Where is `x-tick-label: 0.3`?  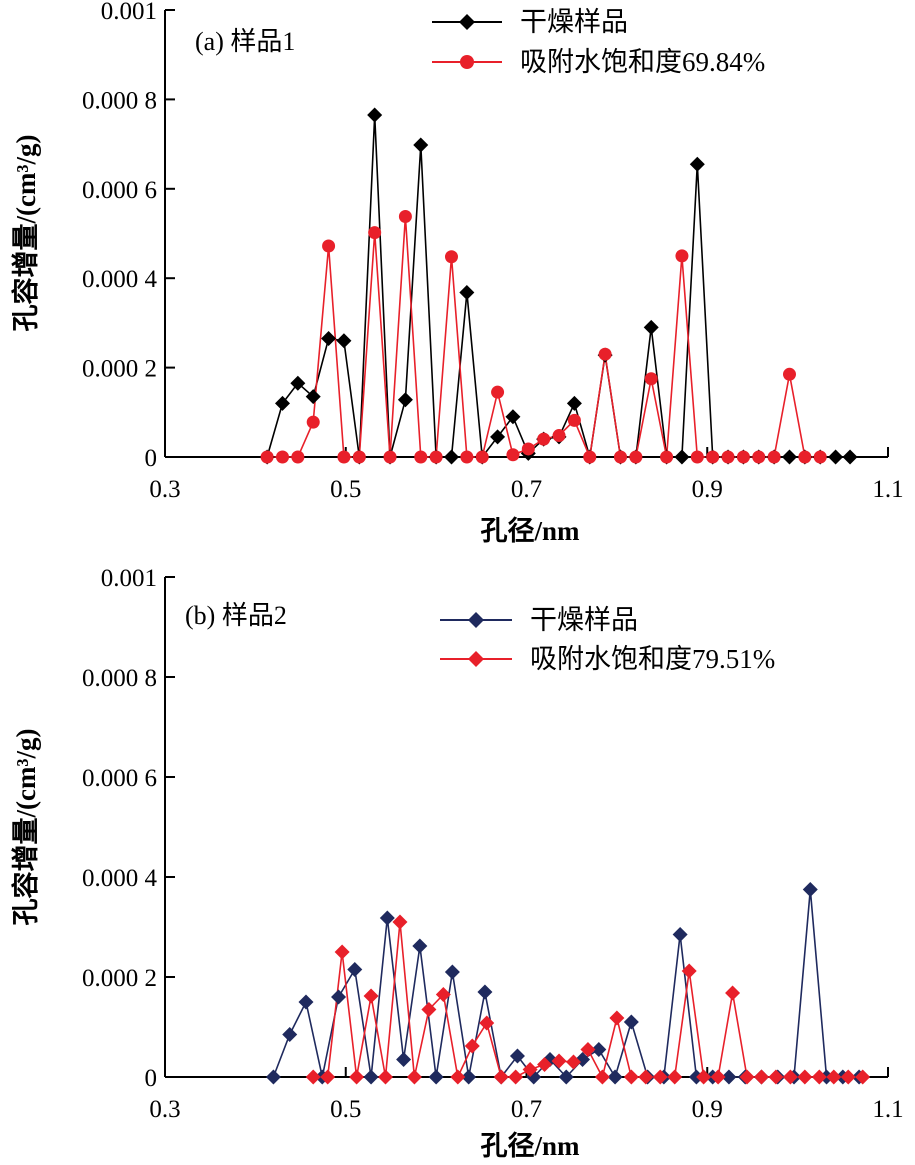 x-tick-label: 0.3 is located at coordinates (164, 1109).